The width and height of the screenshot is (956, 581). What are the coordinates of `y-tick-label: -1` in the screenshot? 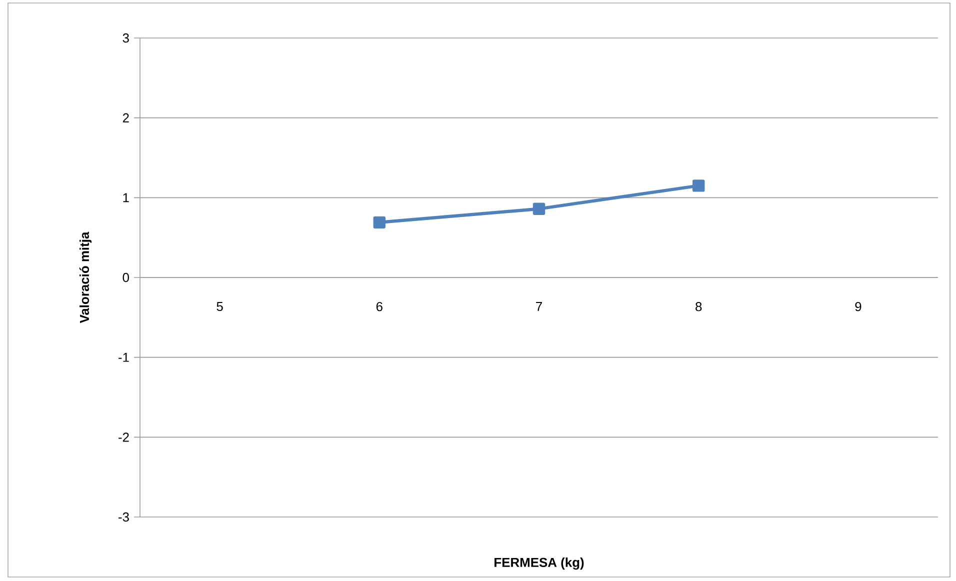 It's located at (123, 357).